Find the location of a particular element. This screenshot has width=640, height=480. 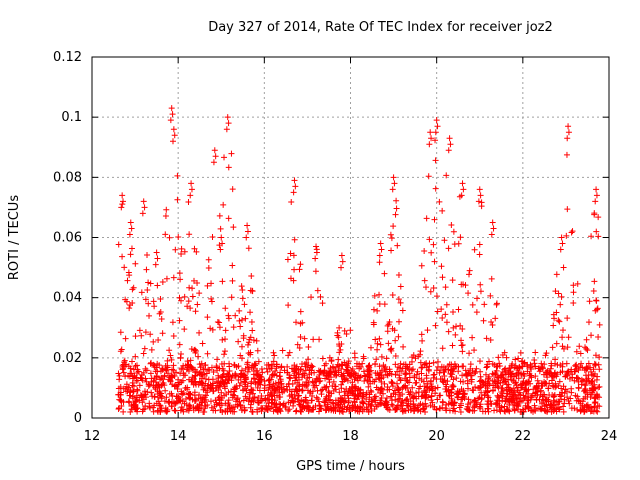

x-tick-label: 20 is located at coordinates (436, 436).